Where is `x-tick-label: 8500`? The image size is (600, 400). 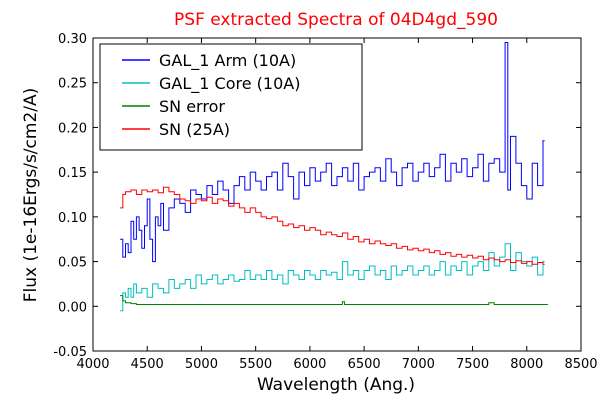
x-tick-label: 8500 is located at coordinates (580, 364).